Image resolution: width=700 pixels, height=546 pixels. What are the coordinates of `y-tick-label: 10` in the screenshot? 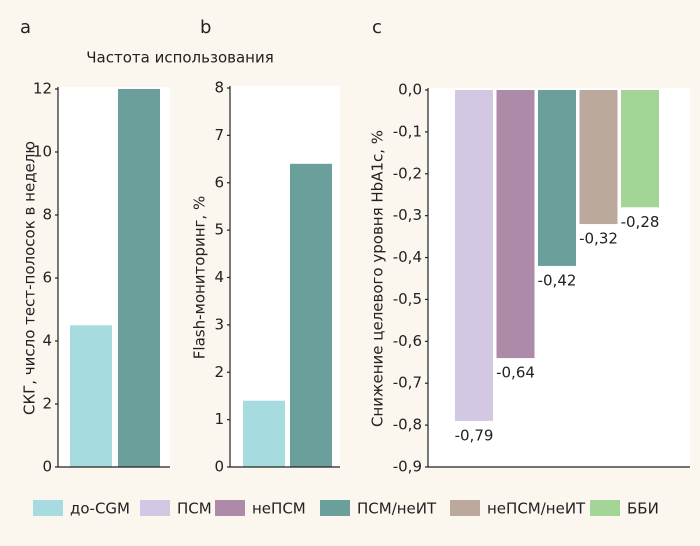 It's located at (42, 152).